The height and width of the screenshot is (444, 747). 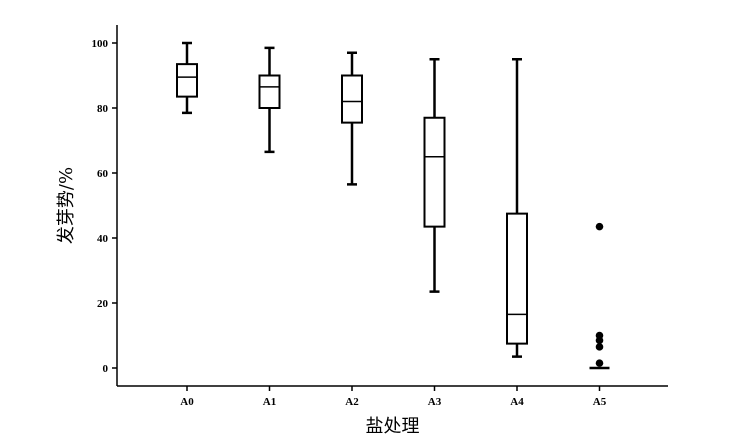 I want to click on x-tick-label: A0, so click(x=187, y=402).